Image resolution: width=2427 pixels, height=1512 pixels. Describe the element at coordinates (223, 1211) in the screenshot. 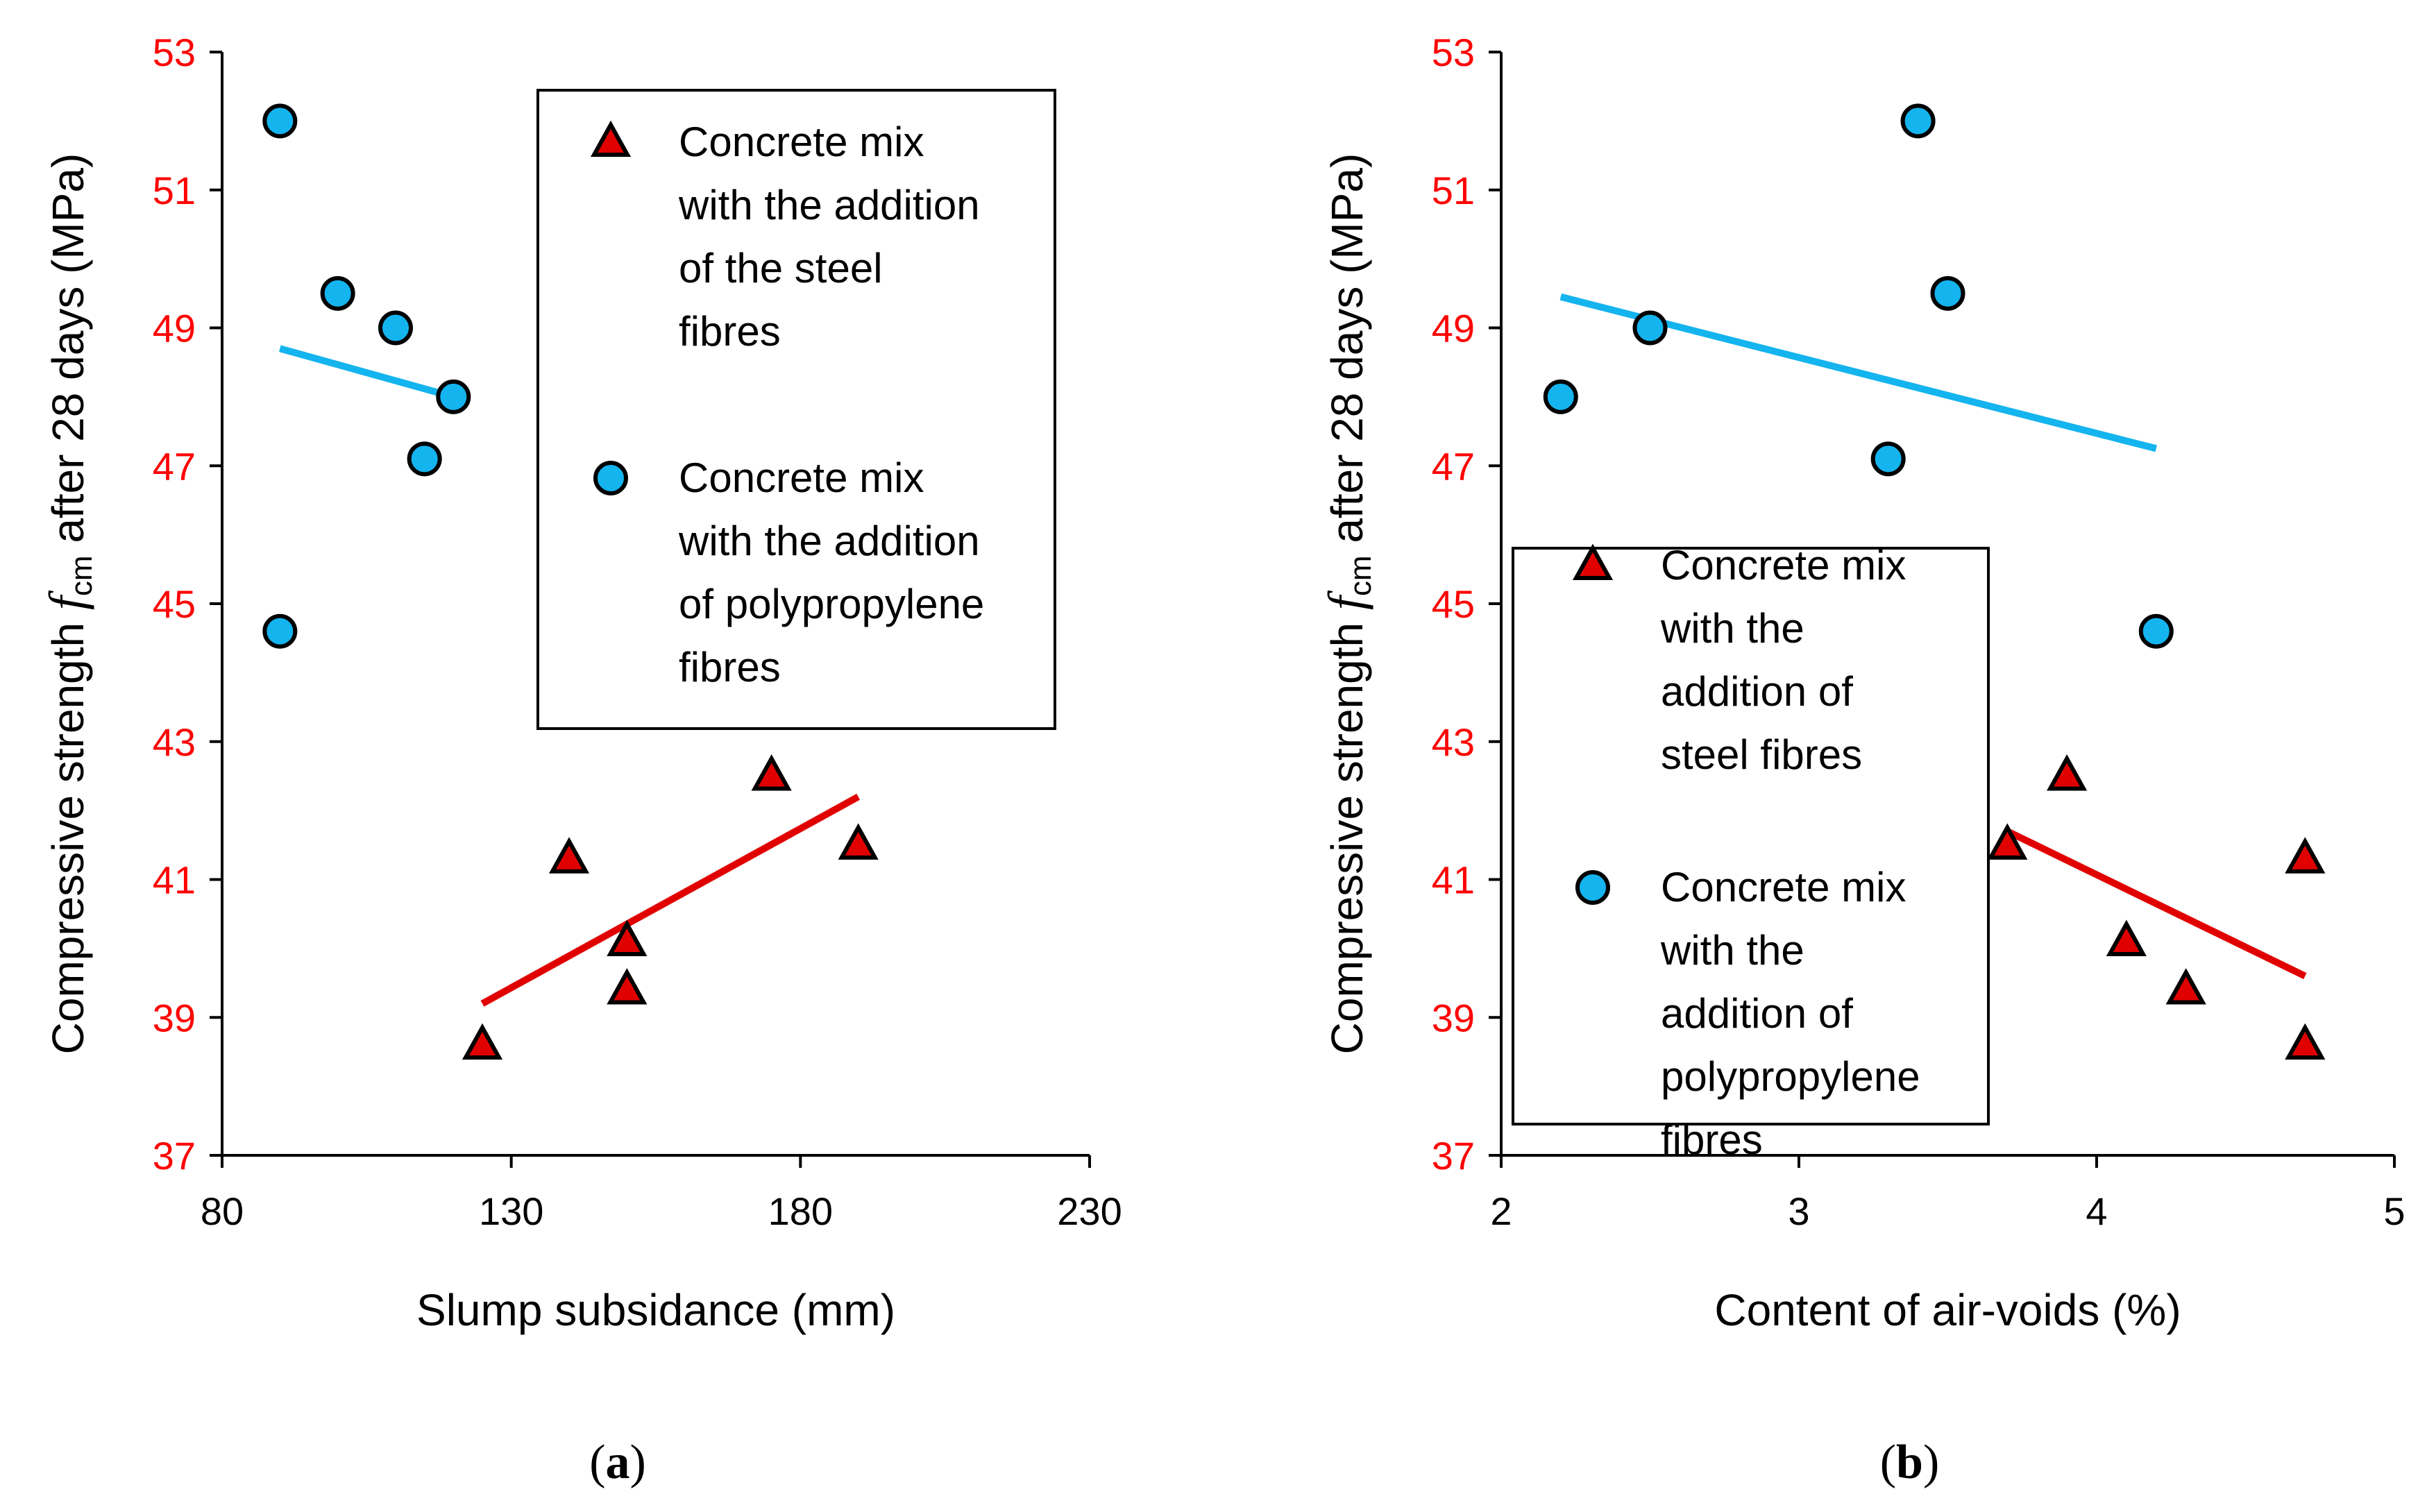

I see `x-tick-label: 80` at that location.